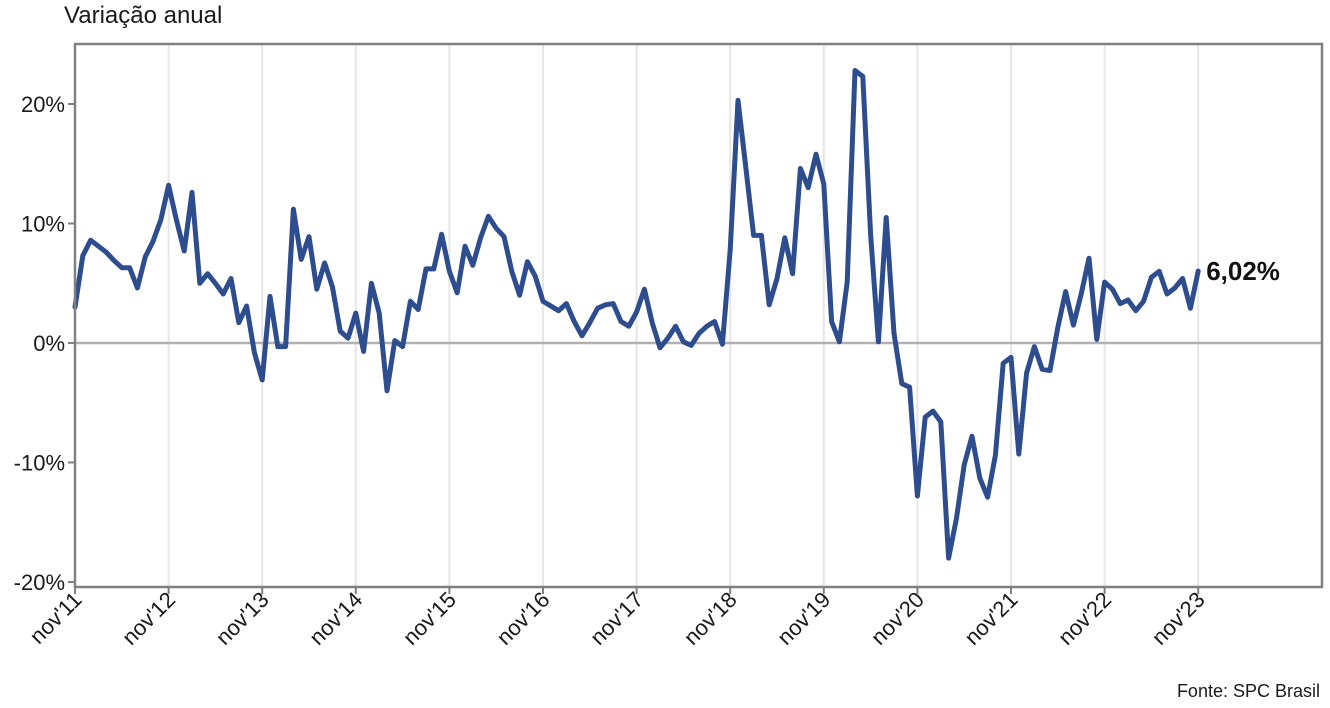 Image resolution: width=1330 pixels, height=708 pixels. I want to click on x-tick-label: nov'22, so click(1084, 618).